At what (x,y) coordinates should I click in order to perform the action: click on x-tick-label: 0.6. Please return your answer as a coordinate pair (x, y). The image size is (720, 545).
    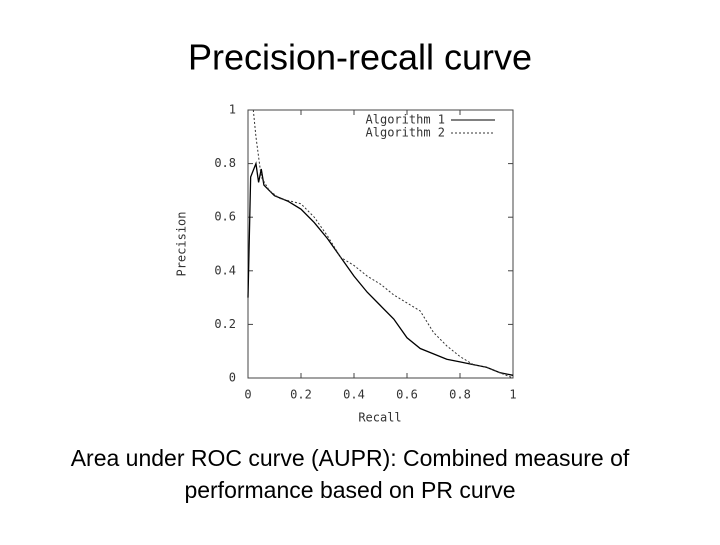
    Looking at the image, I should click on (407, 395).